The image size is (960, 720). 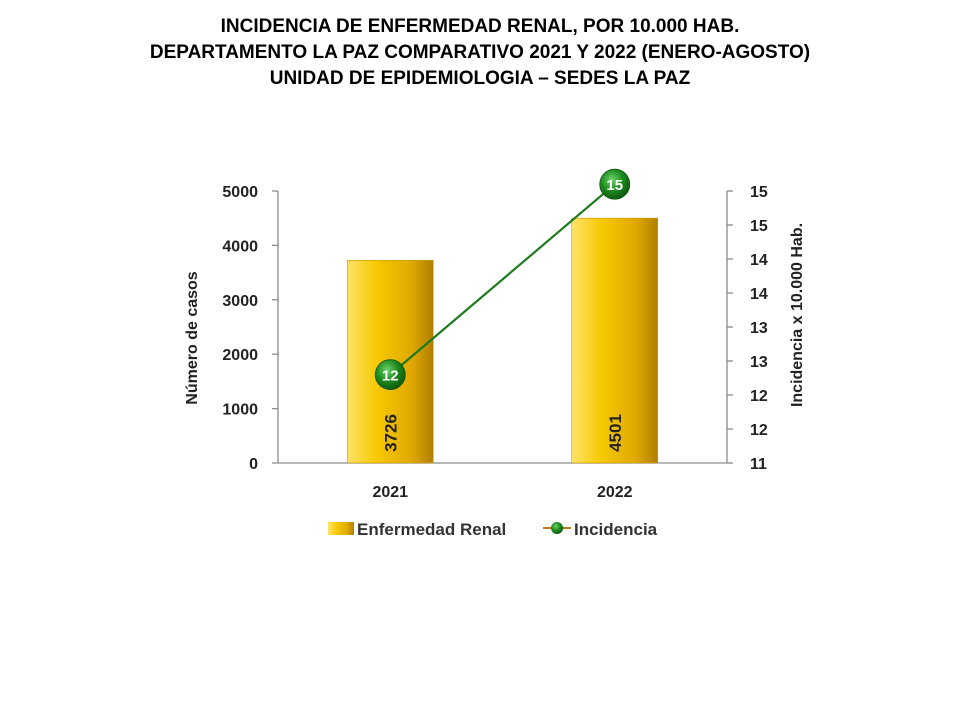 What do you see at coordinates (758, 464) in the screenshot?
I see `right-tick-label: 11` at bounding box center [758, 464].